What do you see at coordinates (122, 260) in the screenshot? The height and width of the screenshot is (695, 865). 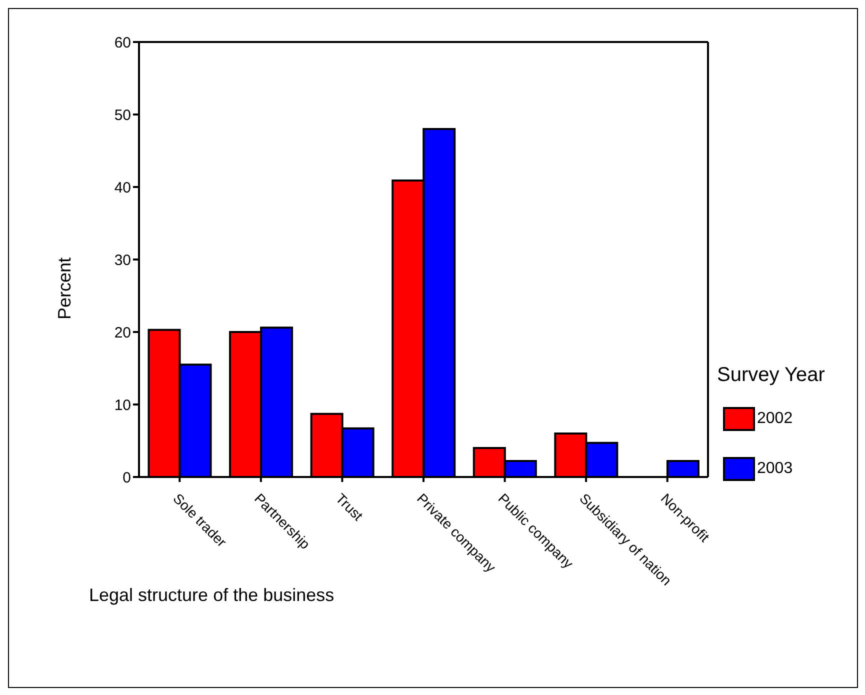 I see `y-tick-label: 30` at bounding box center [122, 260].